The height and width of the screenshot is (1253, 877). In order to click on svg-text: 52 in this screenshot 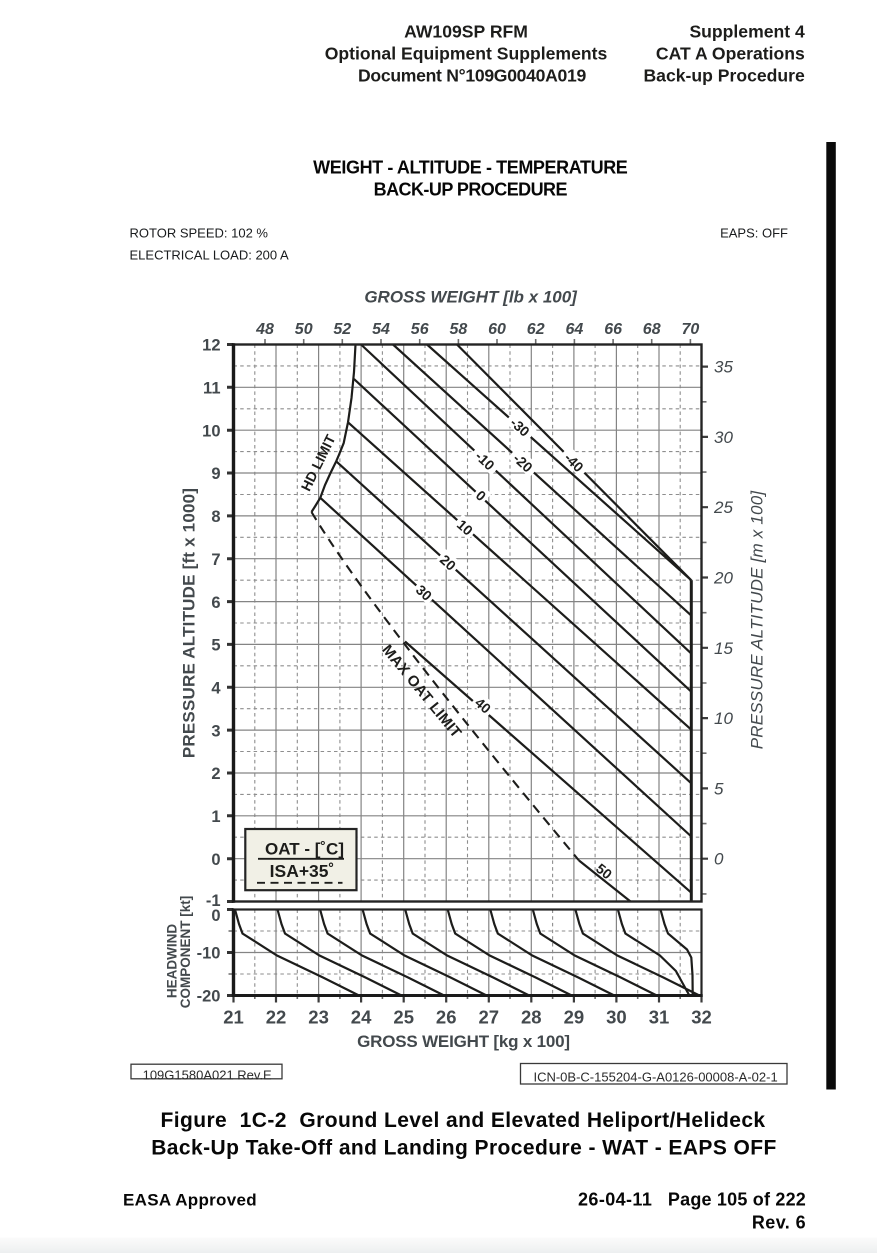, I will do `click(342, 329)`.